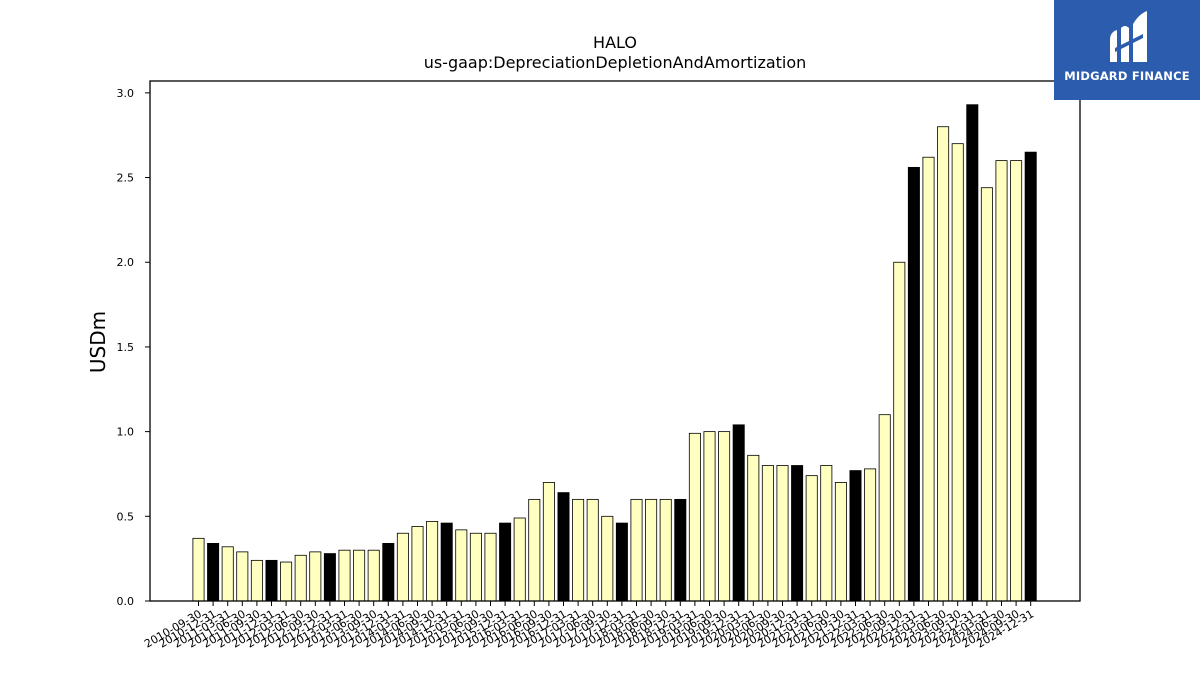 Image resolution: width=1200 pixels, height=675 pixels. I want to click on midgard-finance-logo: MIDGARD FINANCE, so click(1127, 50).